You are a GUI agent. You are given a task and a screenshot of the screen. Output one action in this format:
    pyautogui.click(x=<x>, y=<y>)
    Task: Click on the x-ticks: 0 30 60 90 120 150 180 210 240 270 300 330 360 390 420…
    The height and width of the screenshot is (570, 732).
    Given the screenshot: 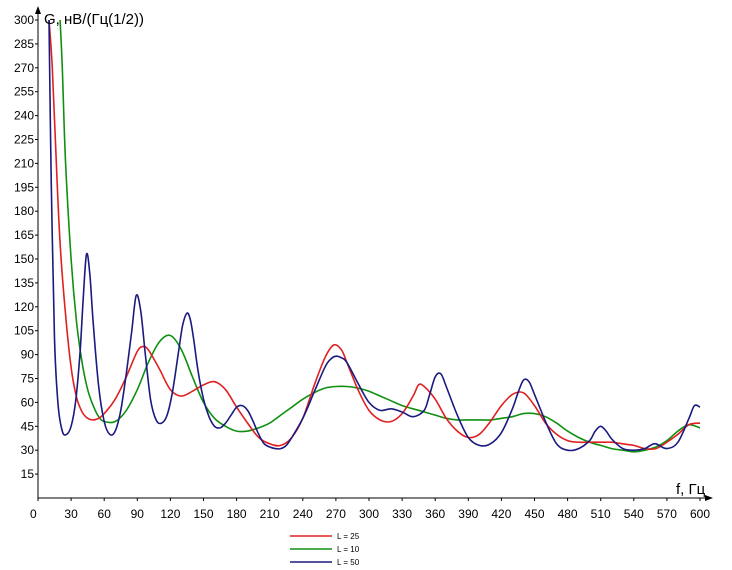 What is the action you would take?
    pyautogui.click(x=370, y=509)
    